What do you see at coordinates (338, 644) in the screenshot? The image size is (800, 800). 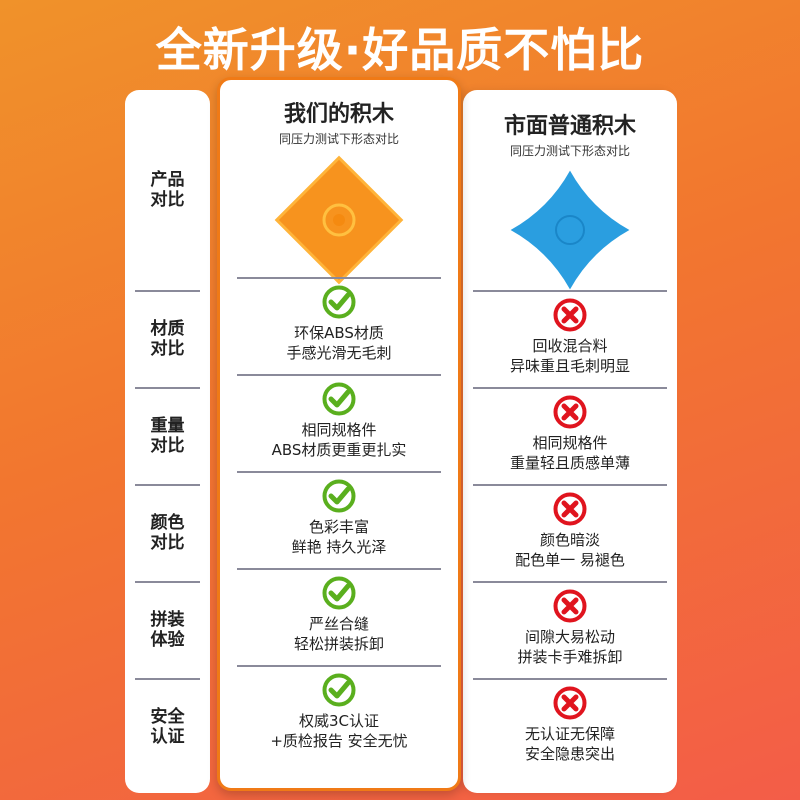 I see `our-feature-line: 轻松拼装拆卸` at bounding box center [338, 644].